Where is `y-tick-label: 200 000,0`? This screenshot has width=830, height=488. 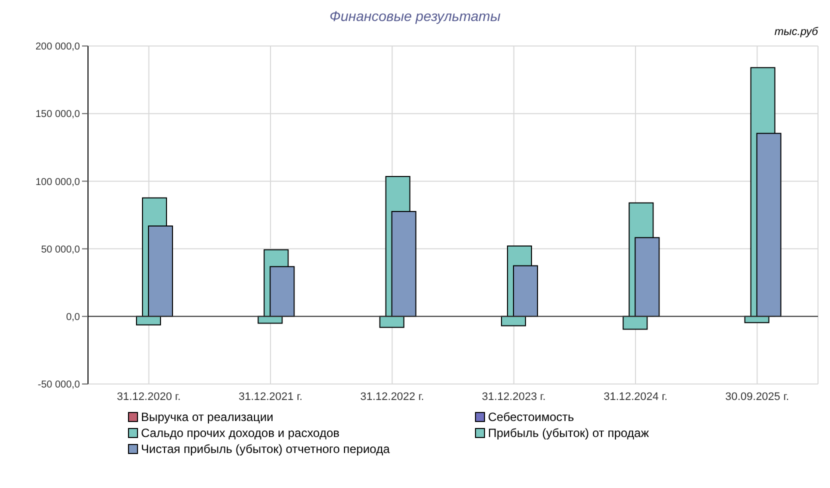 y-tick-label: 200 000,0 is located at coordinates (58, 47).